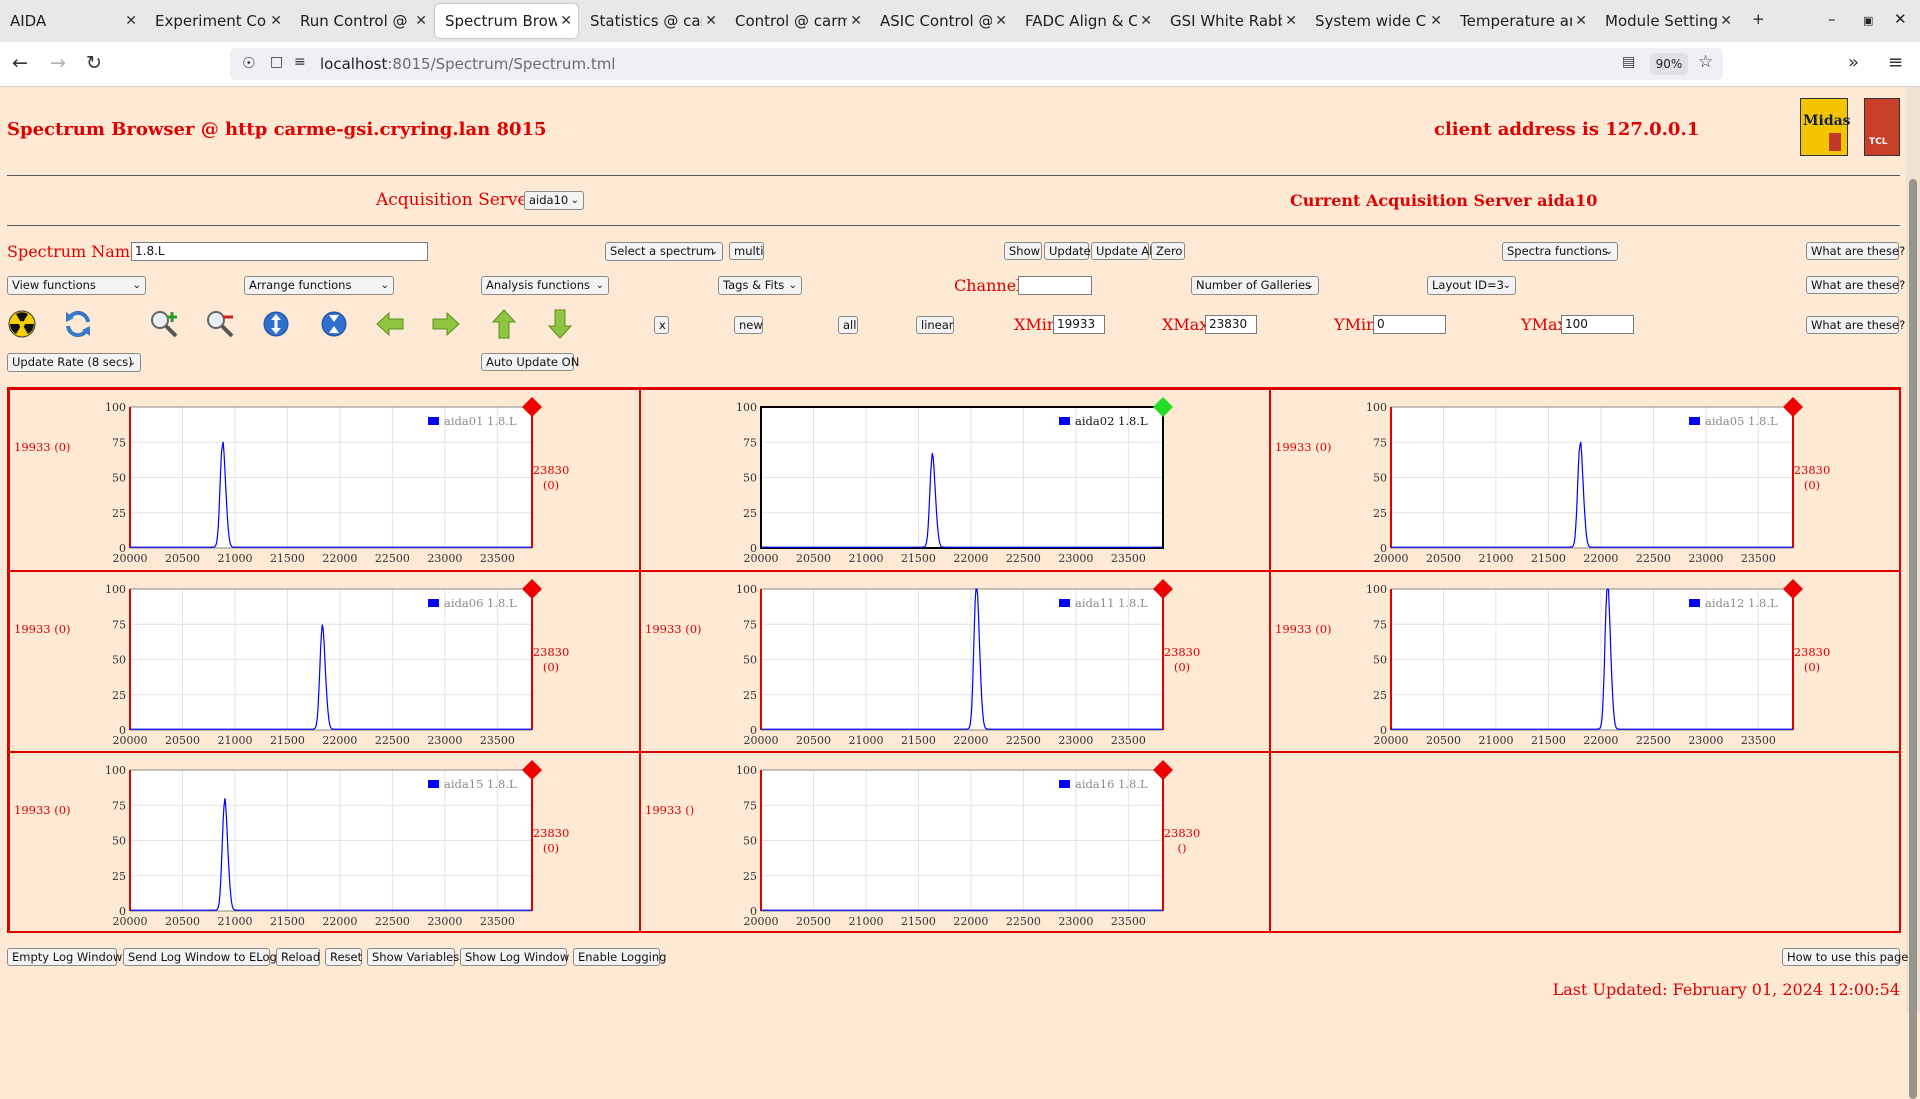 Image resolution: width=1920 pixels, height=1099 pixels. Describe the element at coordinates (746, 251) in the screenshot. I see `multi-button: multi` at that location.